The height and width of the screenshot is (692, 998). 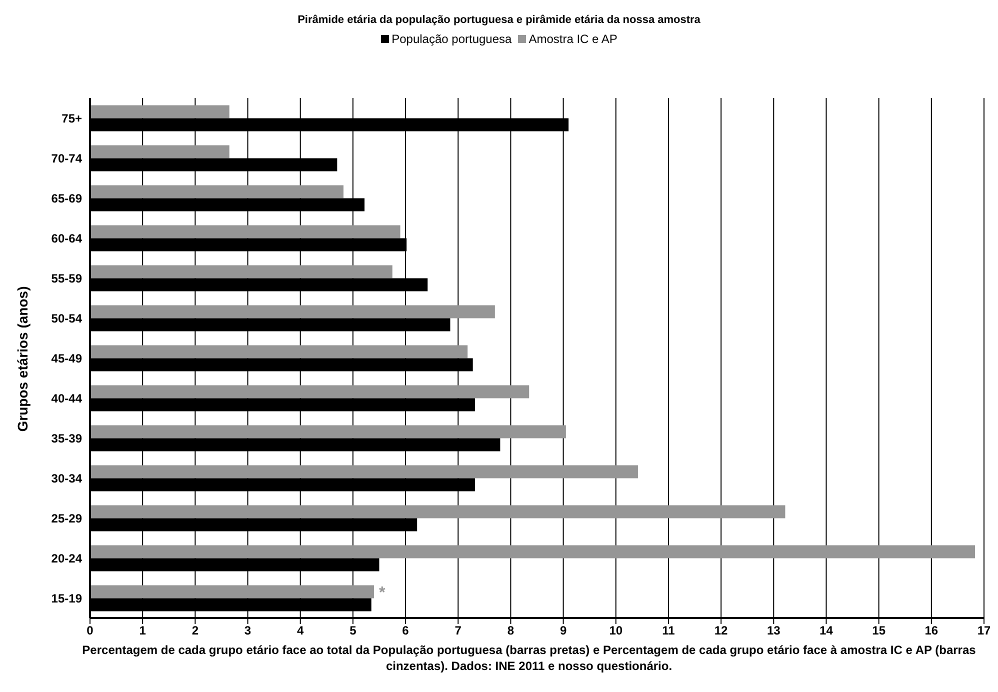 What do you see at coordinates (616, 631) in the screenshot?
I see `x-tick-label: 10` at bounding box center [616, 631].